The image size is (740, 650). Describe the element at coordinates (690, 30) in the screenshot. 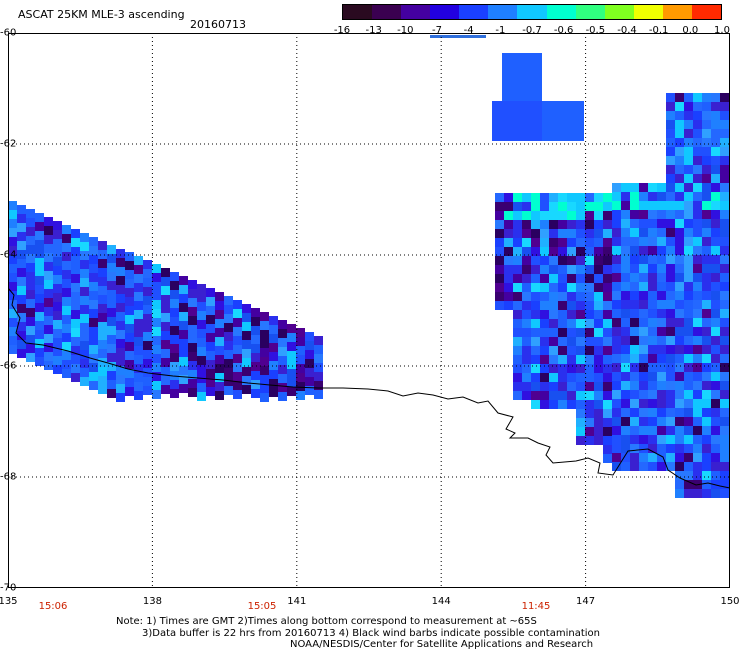

I see `colorbar-tick-label: 0.0` at that location.